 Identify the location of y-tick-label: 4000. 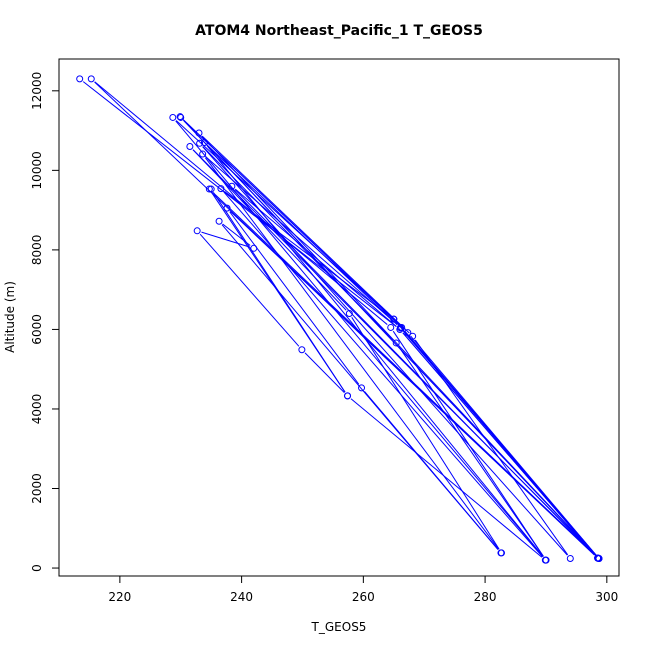
(37, 409).